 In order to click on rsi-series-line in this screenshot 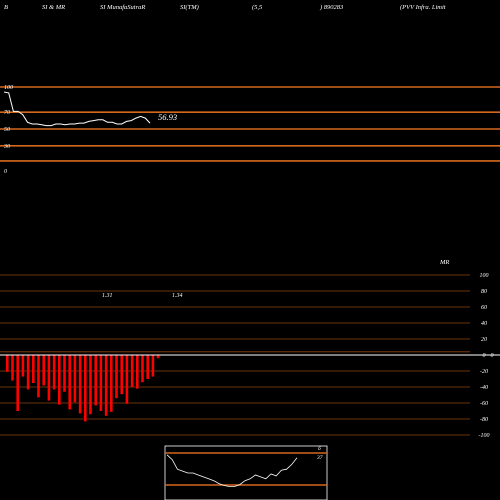, I will do `click(77, 109)`.